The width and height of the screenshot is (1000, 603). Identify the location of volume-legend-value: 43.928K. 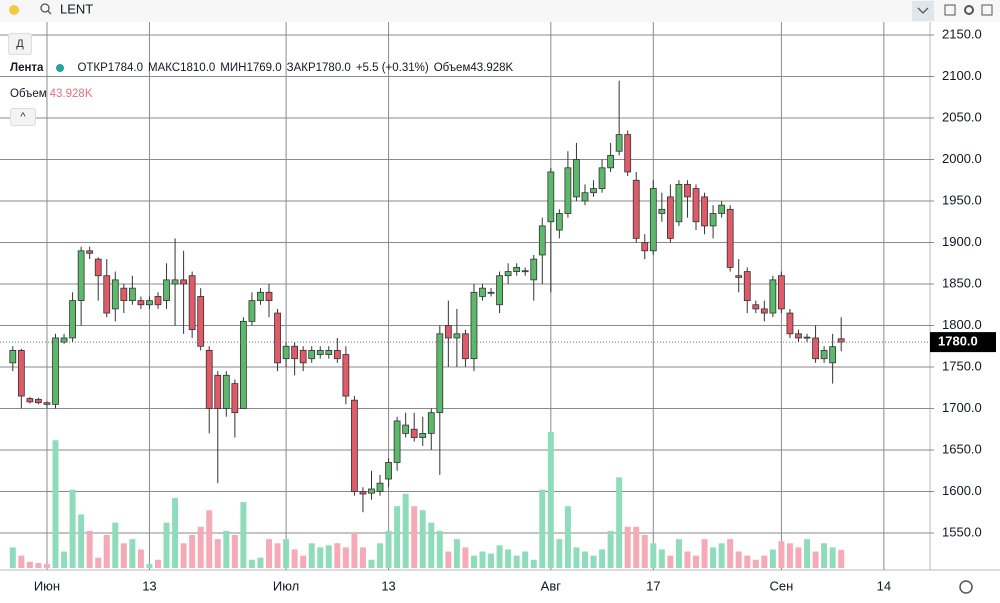
(71, 94).